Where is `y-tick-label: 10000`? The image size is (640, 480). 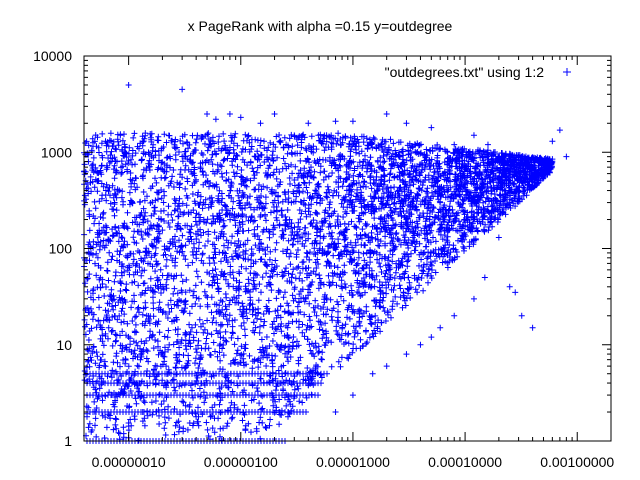
y-tick-label: 10000 is located at coordinates (52, 56).